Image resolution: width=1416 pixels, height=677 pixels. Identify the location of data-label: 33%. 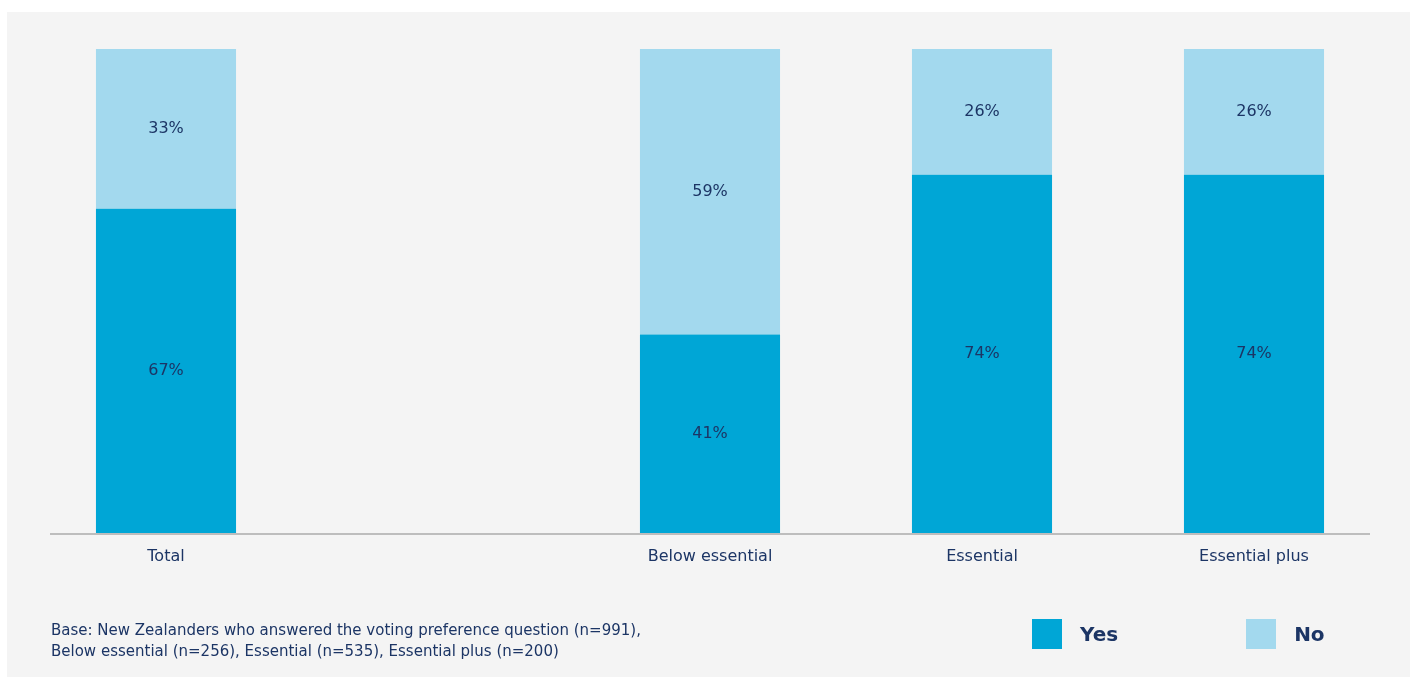
(166, 128).